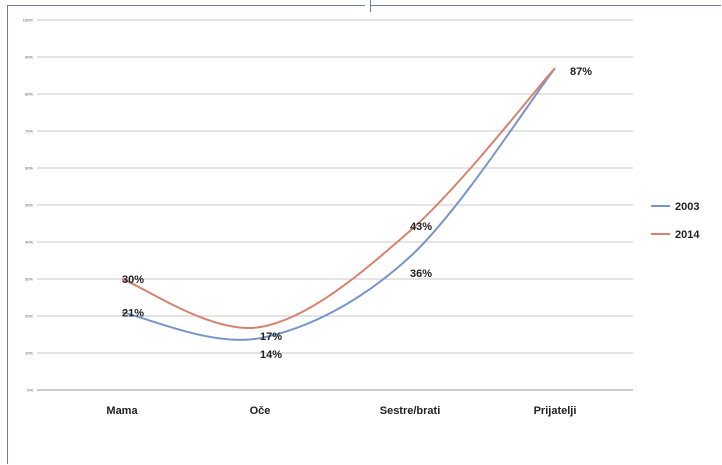 The image size is (722, 465). I want to click on frame-gap, so click(368, 6).